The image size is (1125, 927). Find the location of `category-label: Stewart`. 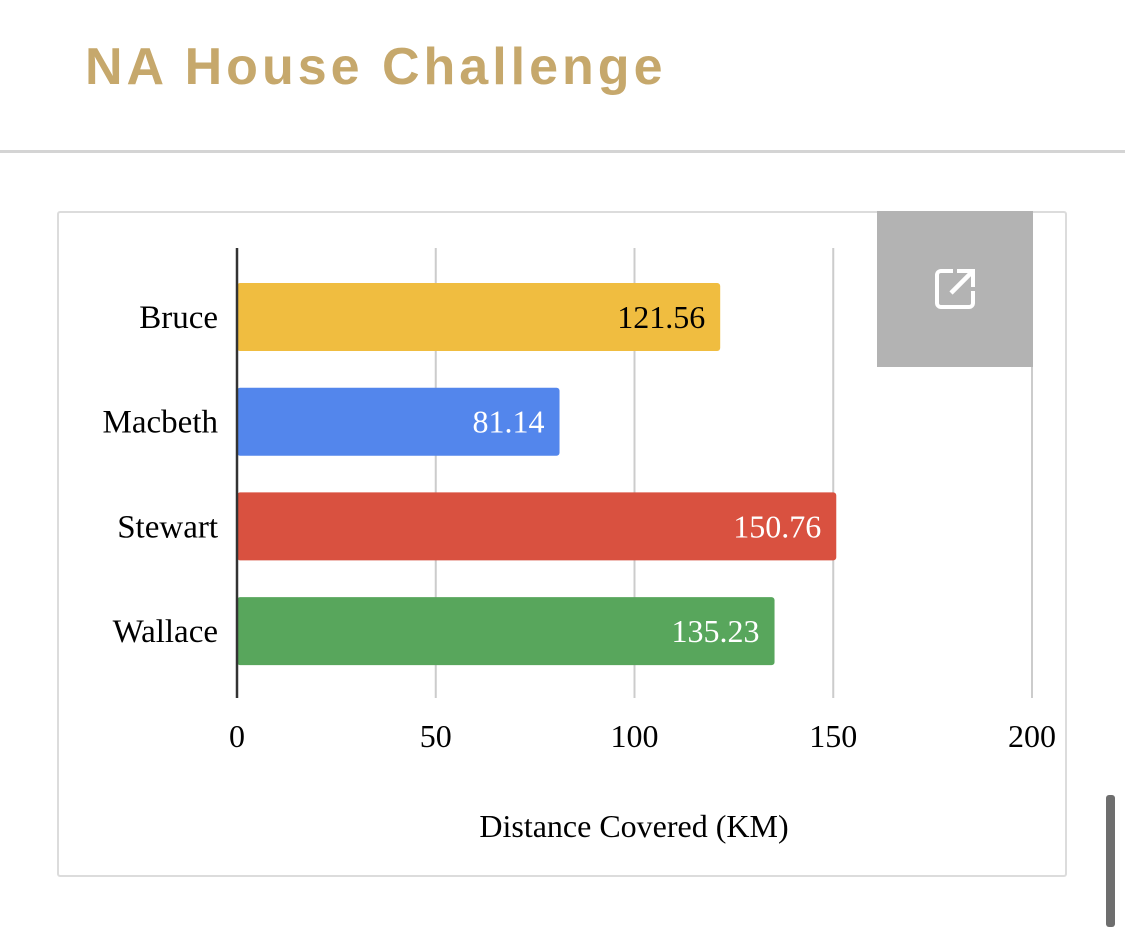

category-label: Stewart is located at coordinates (167, 527).